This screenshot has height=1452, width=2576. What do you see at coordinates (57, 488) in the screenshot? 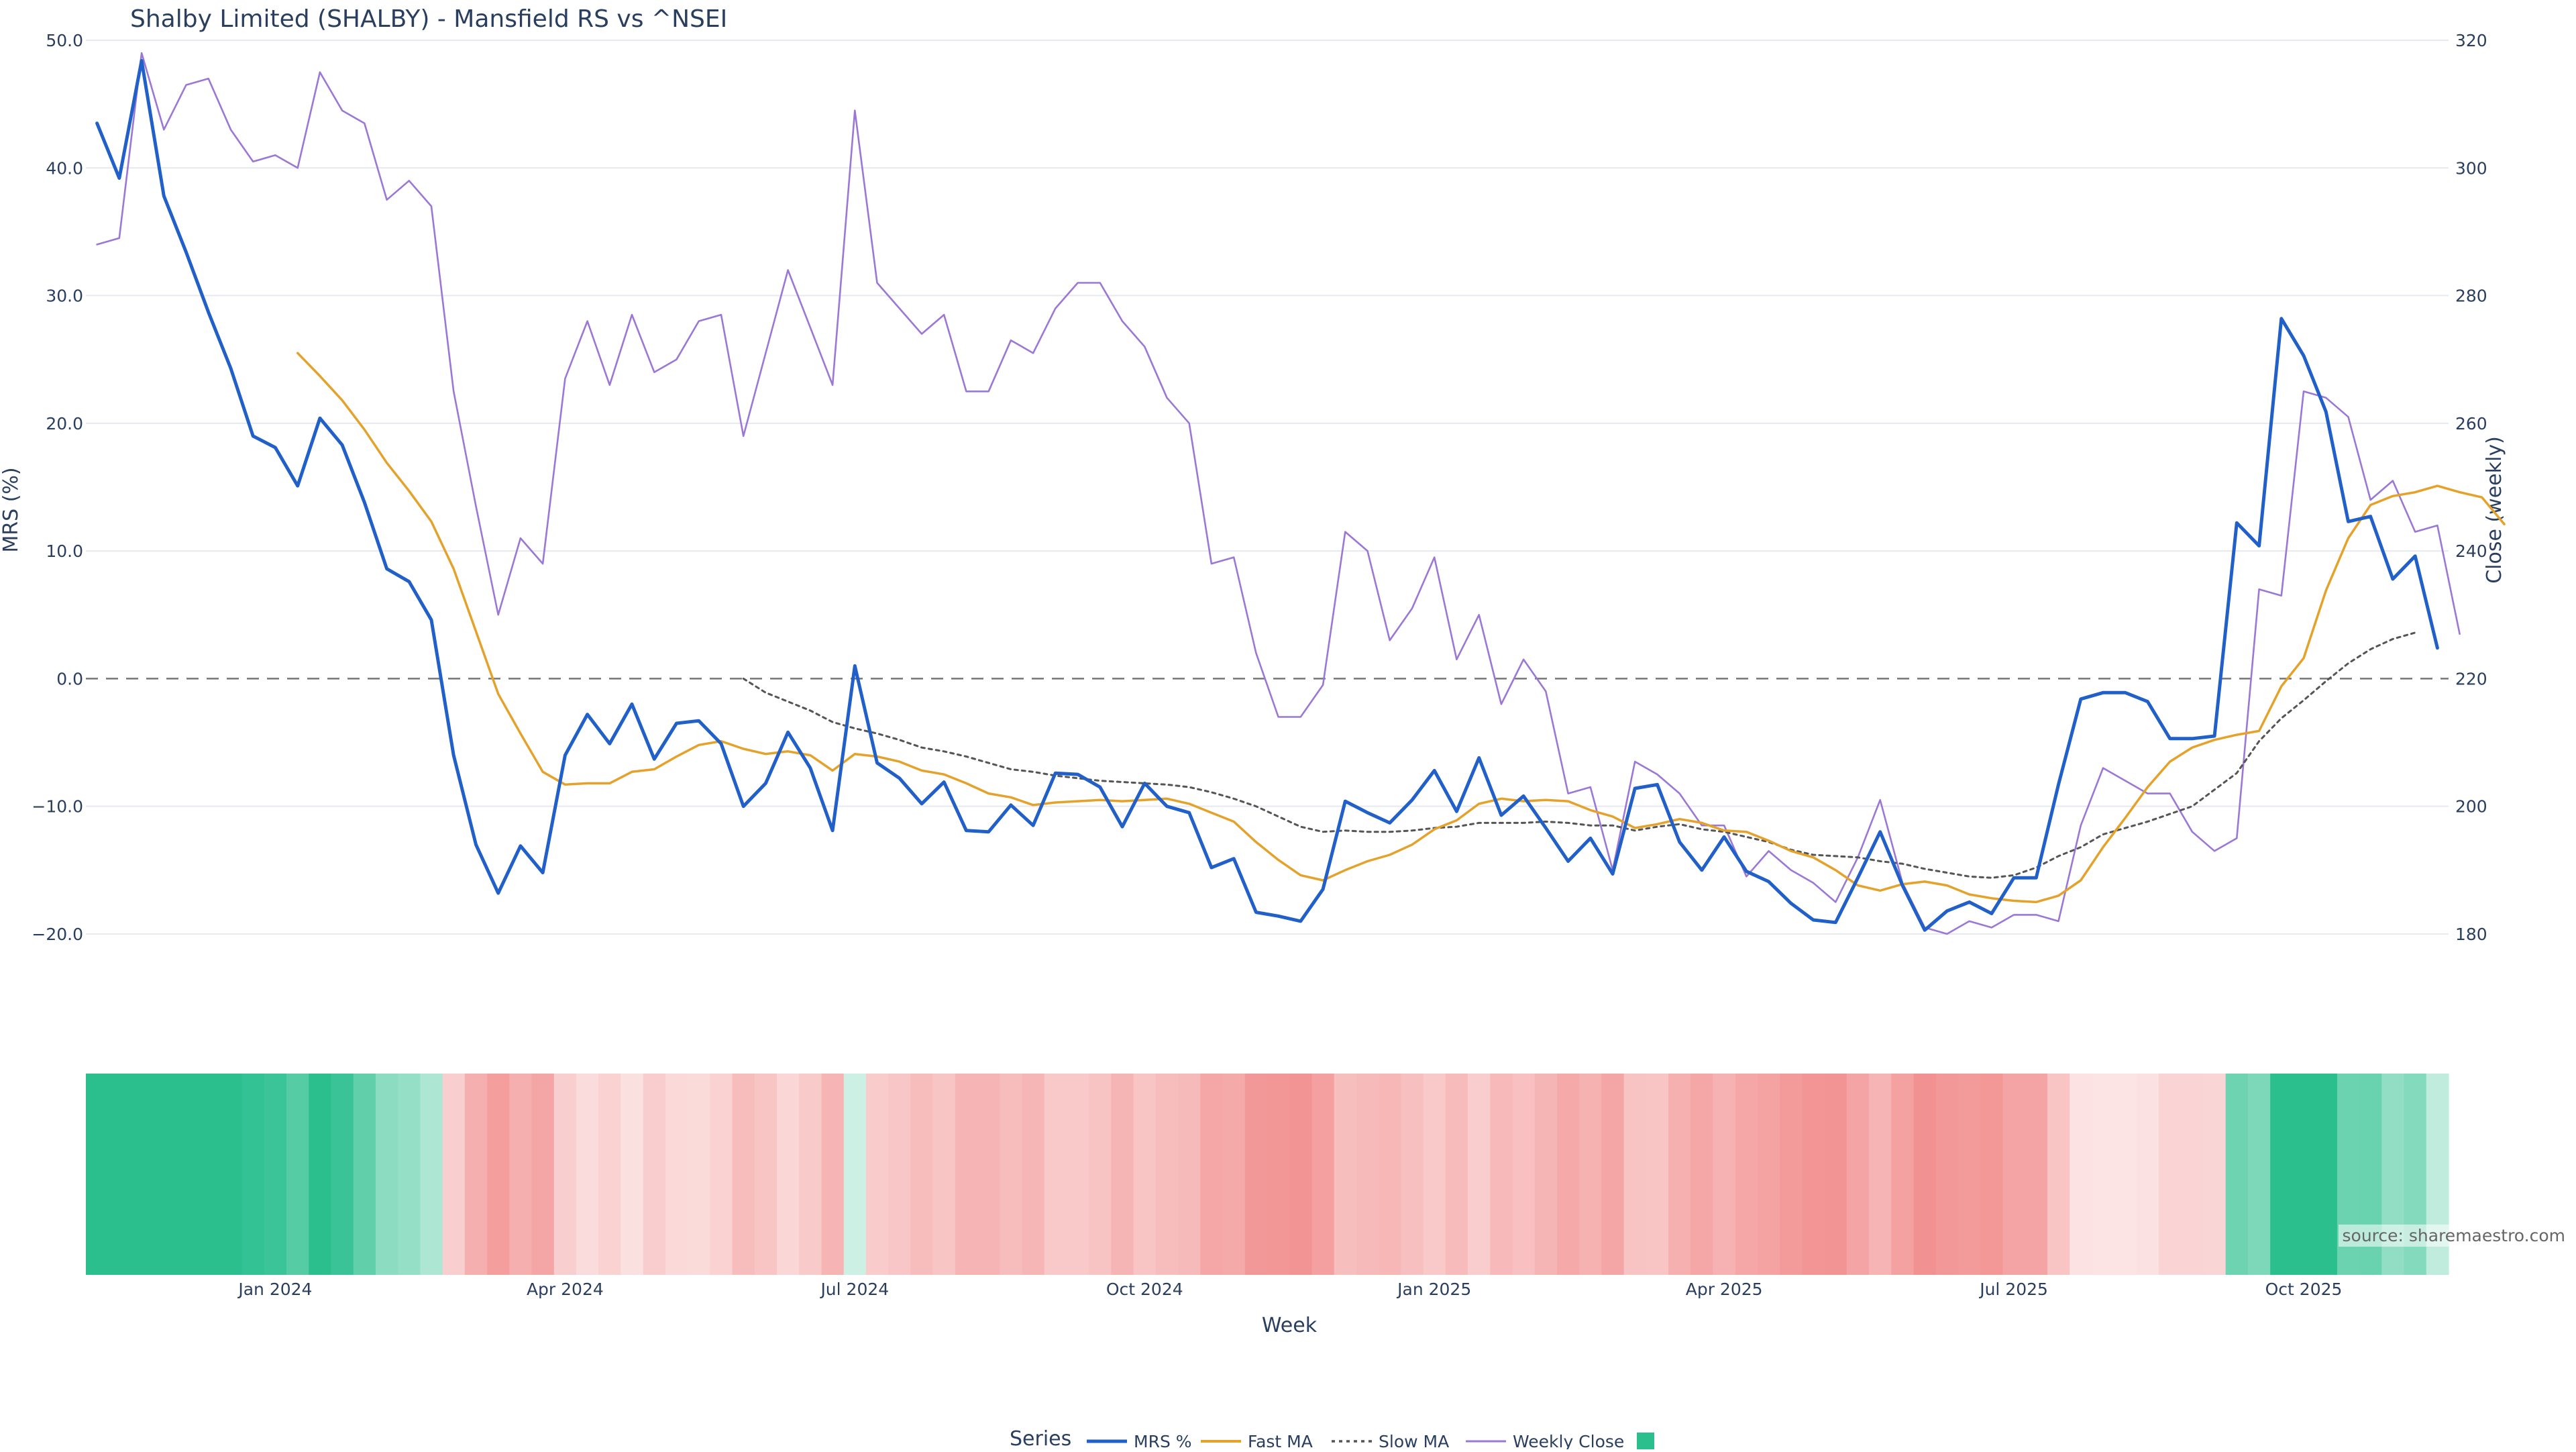
I see `left-axis-tick-labels: −20.0 −10.0 0.0 10.0 20.0 30.0 40.0 50.0` at bounding box center [57, 488].